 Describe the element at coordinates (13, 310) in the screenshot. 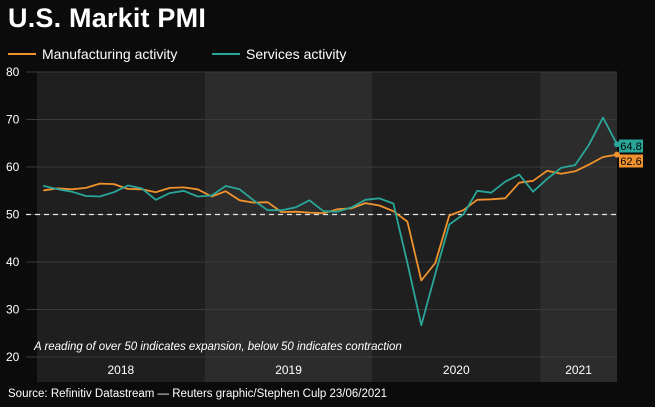

I see `y-tick-label-30: 30` at that location.